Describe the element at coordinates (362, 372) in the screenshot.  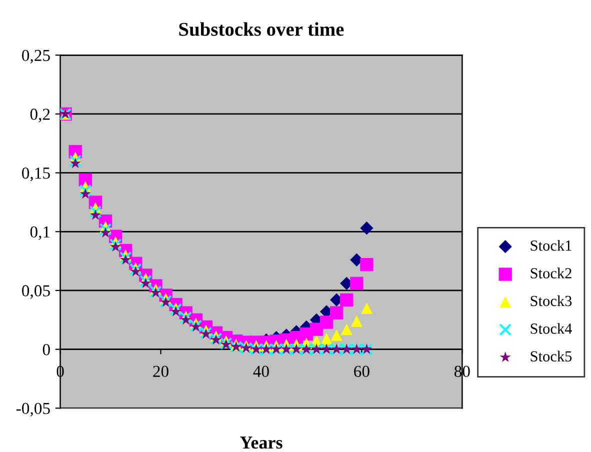
I see `x-tick-label: 60` at that location.